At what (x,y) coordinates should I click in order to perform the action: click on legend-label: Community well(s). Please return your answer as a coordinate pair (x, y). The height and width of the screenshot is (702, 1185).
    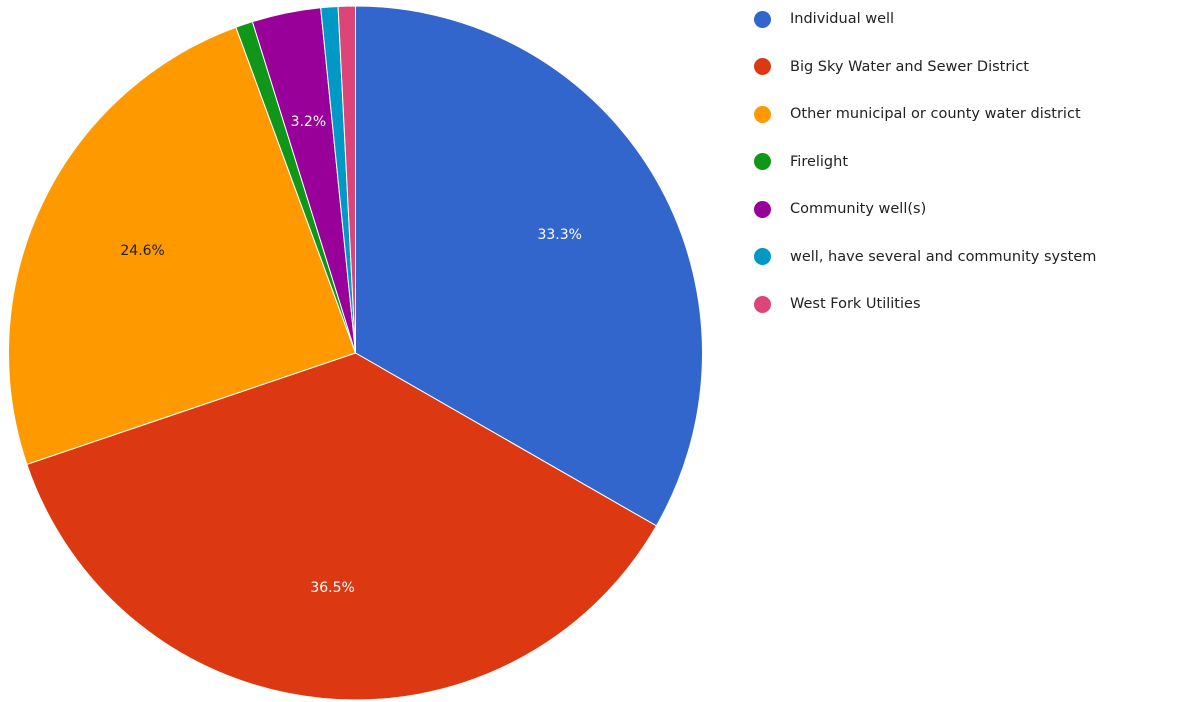
    Looking at the image, I should click on (858, 209).